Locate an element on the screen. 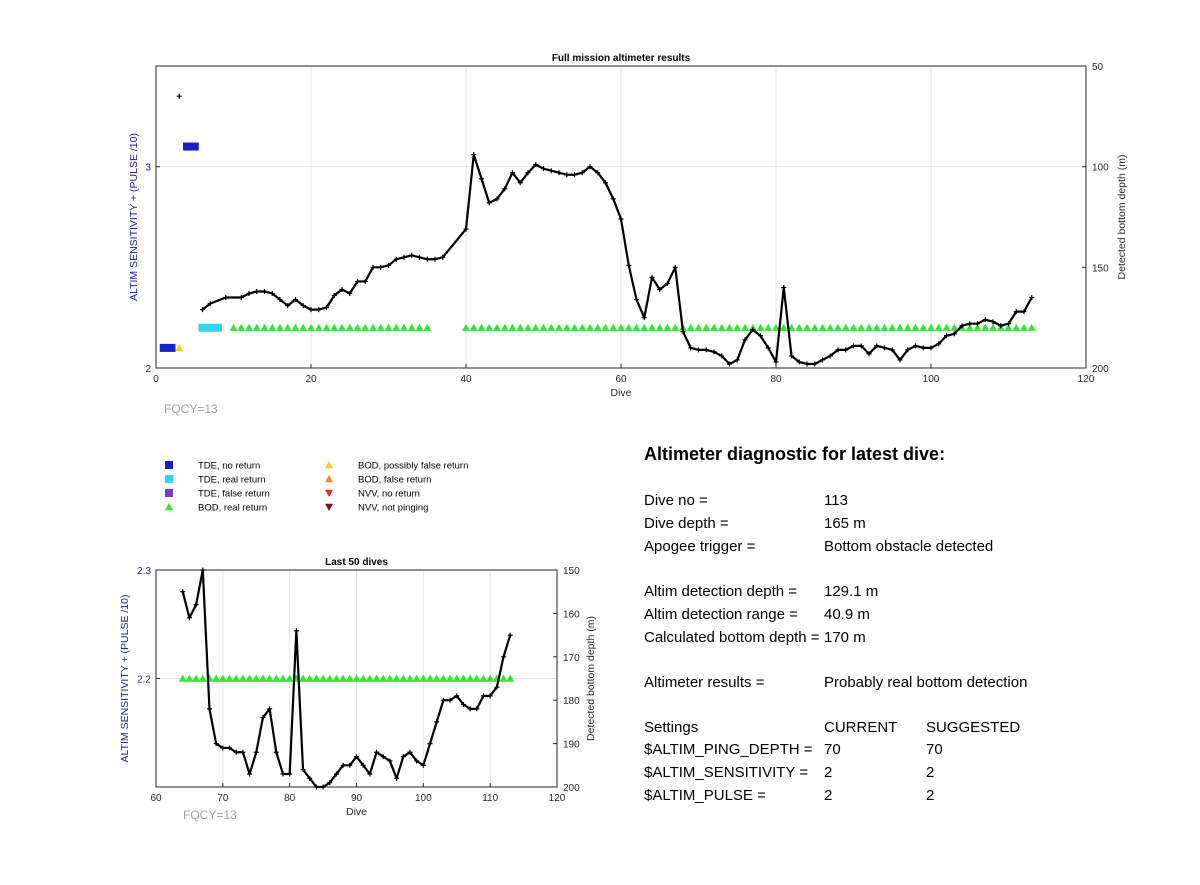 This screenshot has width=1200, height=885. legend-label: TDE, real return is located at coordinates (232, 480).